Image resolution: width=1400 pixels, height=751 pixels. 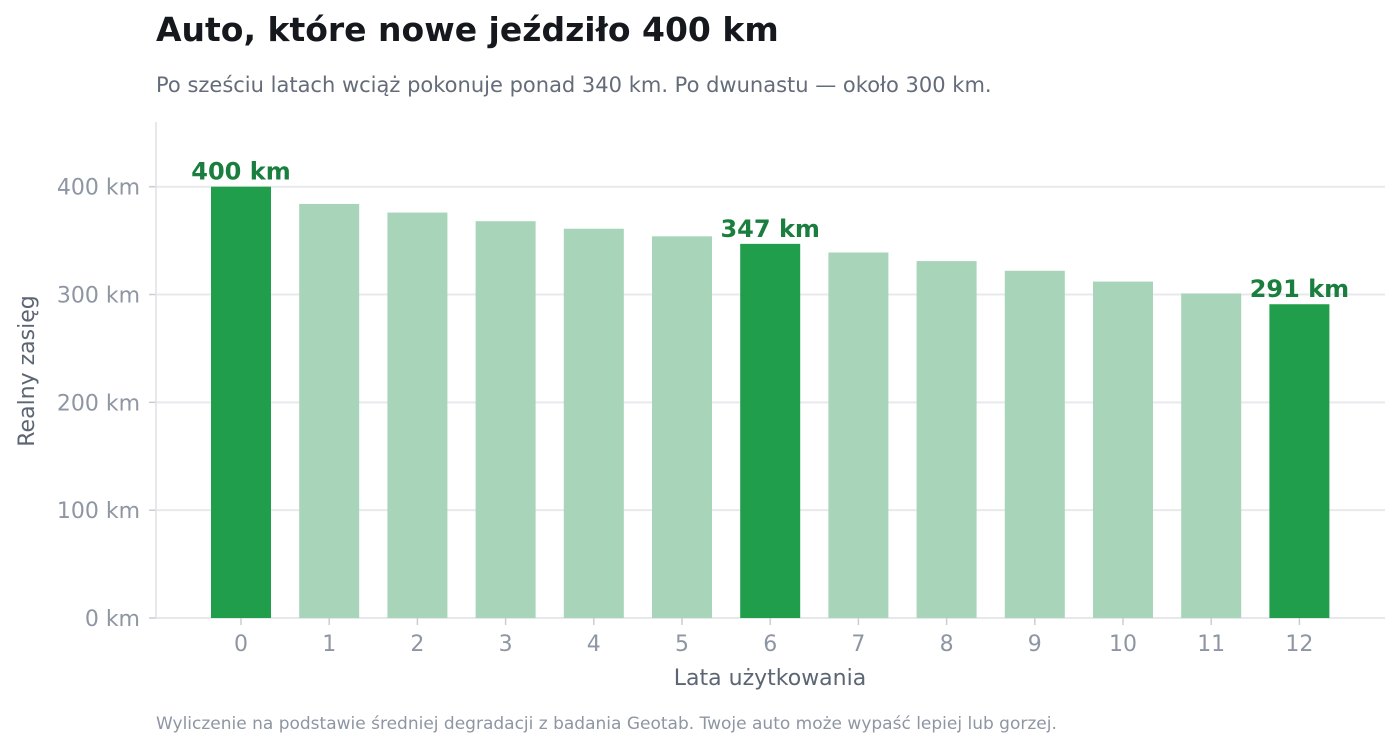 What do you see at coordinates (98, 188) in the screenshot?
I see `y-tick-label: 400 km` at bounding box center [98, 188].